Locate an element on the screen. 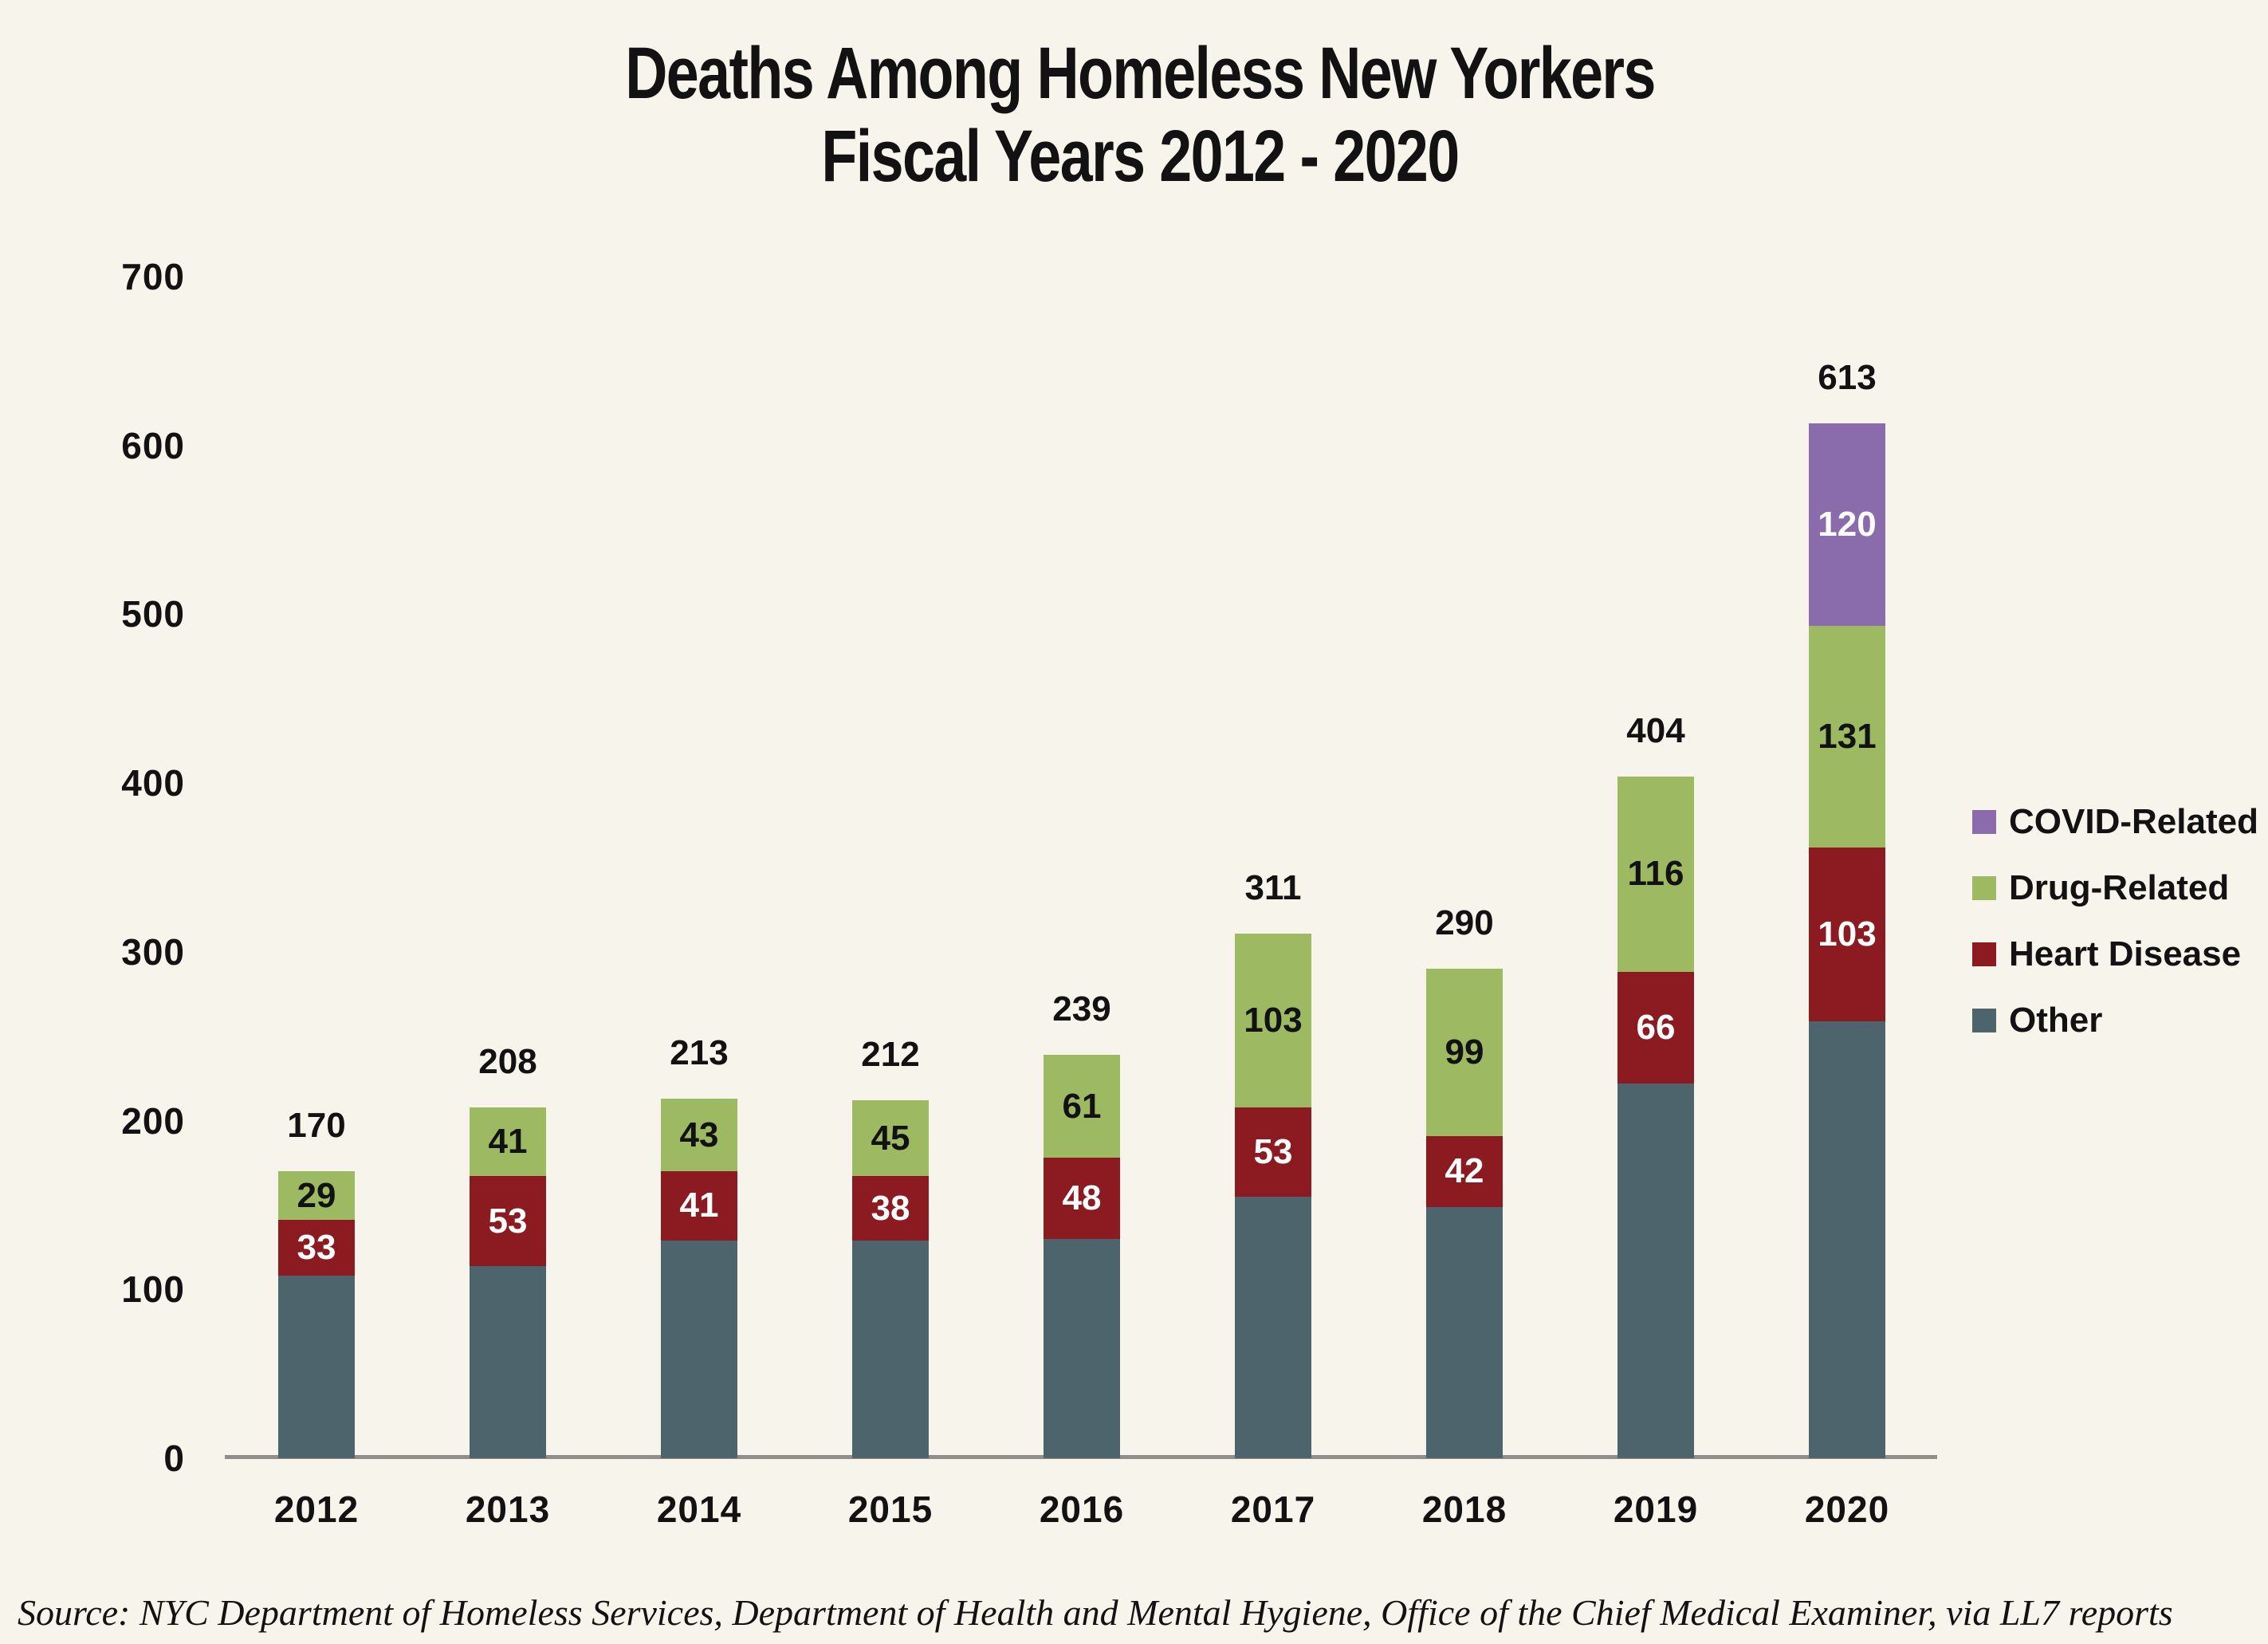 The height and width of the screenshot is (1644, 2268). legend-swatch-heart-disease is located at coordinates (1984, 954).